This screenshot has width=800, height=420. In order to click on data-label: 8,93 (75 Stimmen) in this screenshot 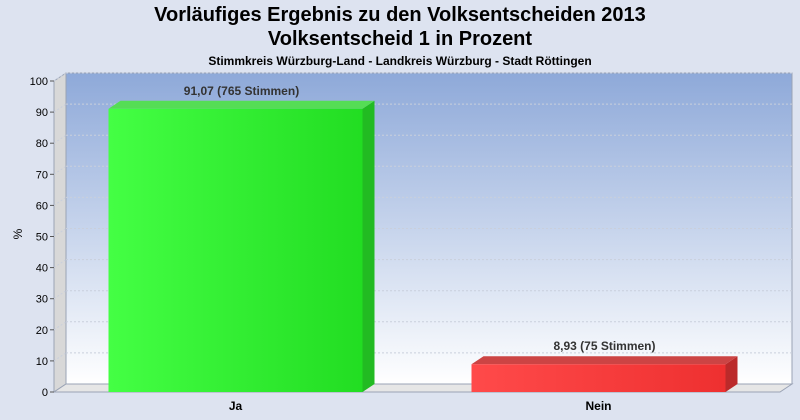, I will do `click(604, 346)`.